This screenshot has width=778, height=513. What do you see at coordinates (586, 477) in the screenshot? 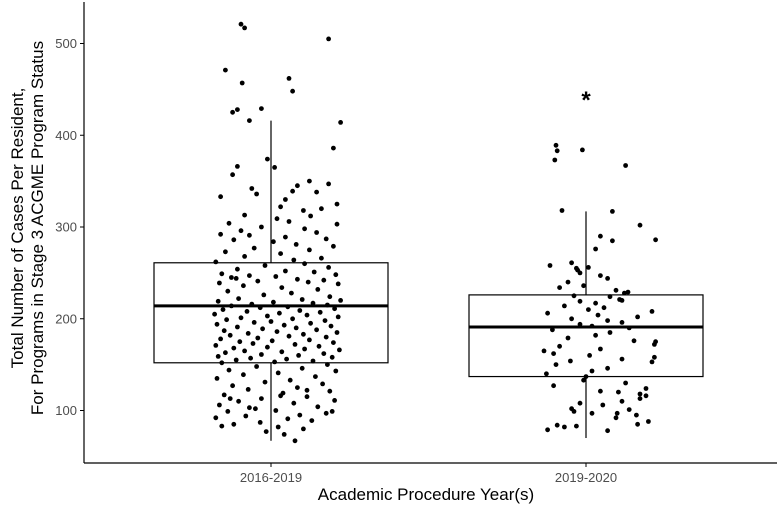
I see `x-tick-label: 2019-2020` at bounding box center [586, 477].